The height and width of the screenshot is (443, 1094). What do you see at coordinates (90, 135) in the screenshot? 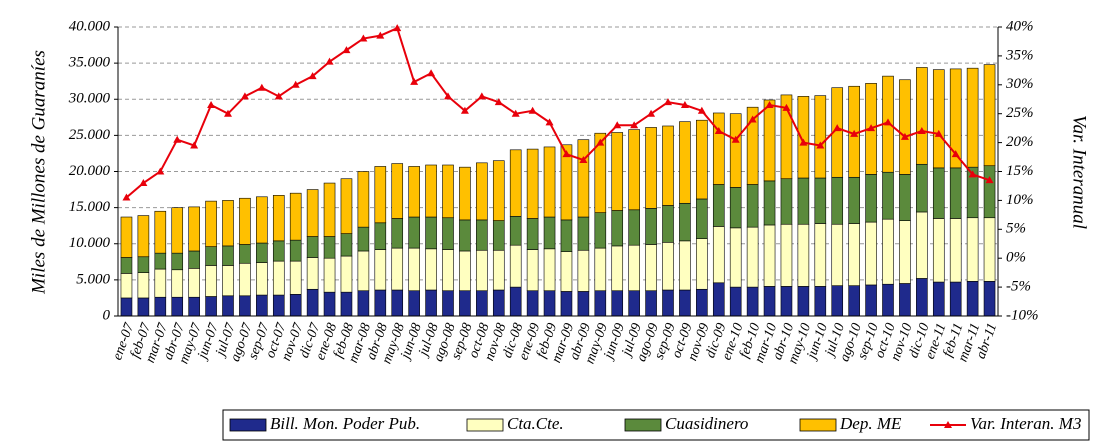
I see `y-tick-label: 25.000` at bounding box center [90, 135].